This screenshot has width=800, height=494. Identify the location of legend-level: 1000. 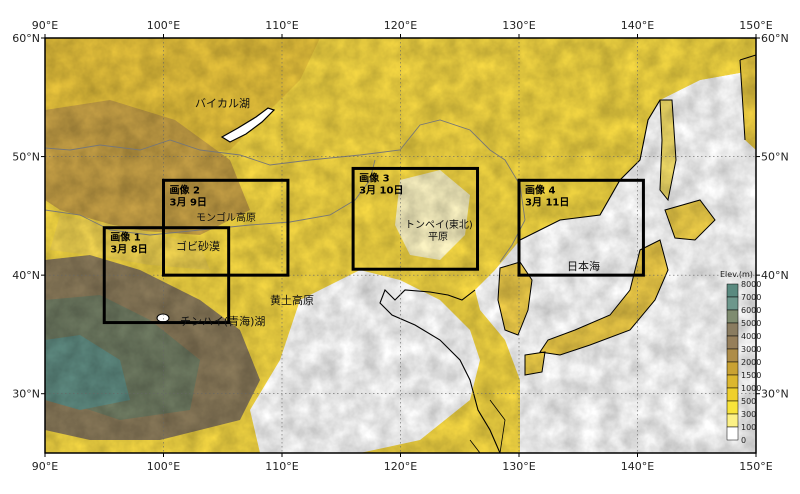
(751, 388).